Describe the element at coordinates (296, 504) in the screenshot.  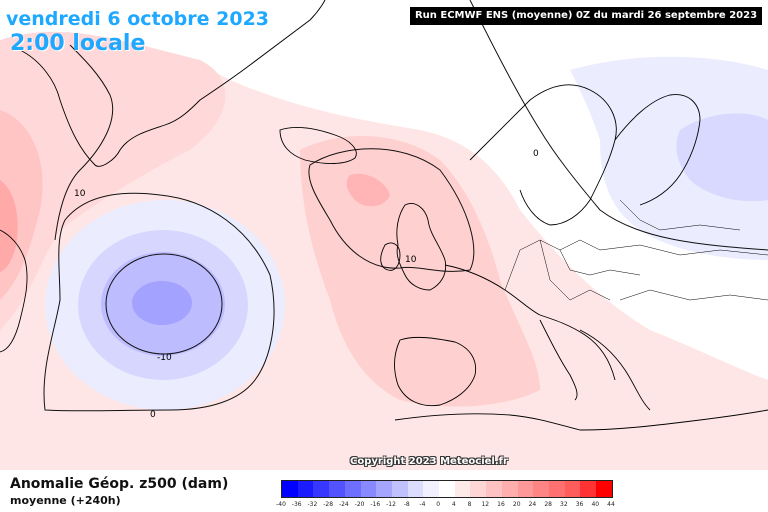
I see `color-scale-label: -36` at that location.